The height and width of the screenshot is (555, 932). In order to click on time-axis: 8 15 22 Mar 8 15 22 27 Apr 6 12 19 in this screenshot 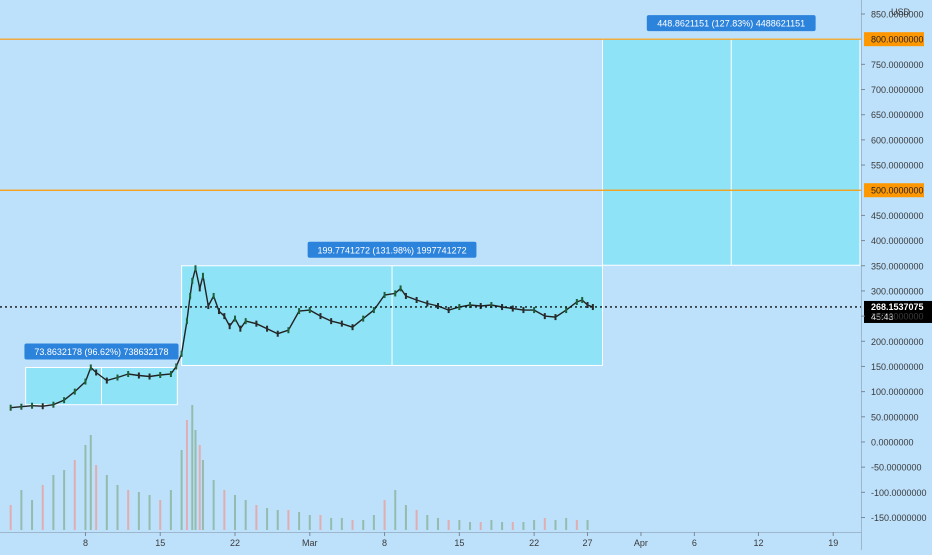, I will do `click(430, 540)`.